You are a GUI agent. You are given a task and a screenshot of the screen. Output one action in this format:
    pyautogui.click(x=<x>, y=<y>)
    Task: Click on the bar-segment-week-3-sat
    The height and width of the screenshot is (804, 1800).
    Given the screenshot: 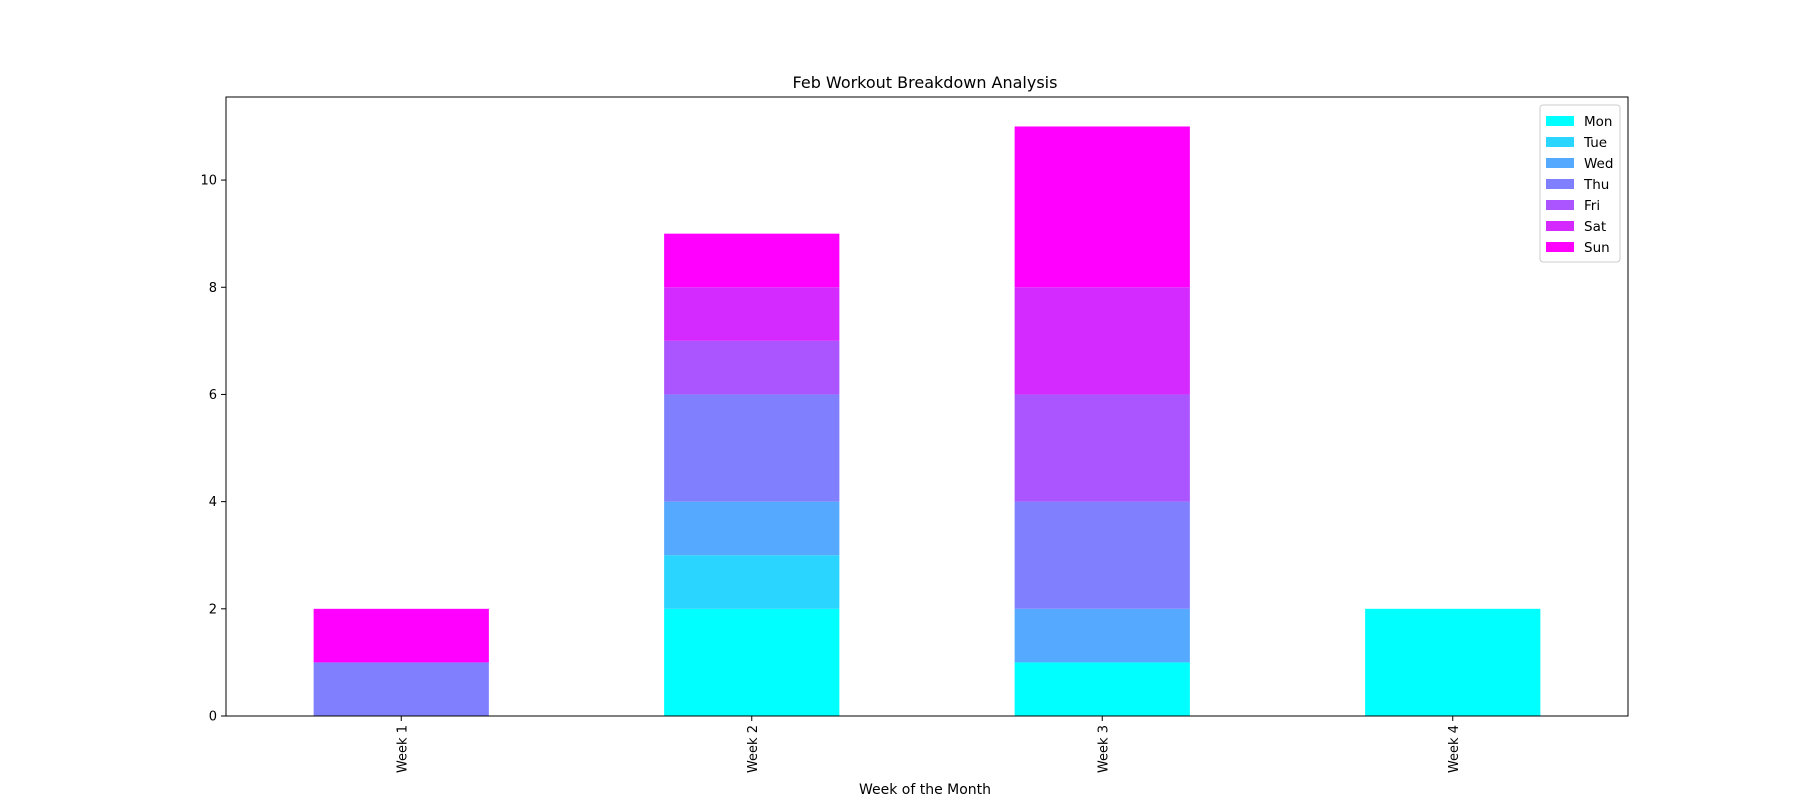 What is the action you would take?
    pyautogui.click(x=1102, y=341)
    